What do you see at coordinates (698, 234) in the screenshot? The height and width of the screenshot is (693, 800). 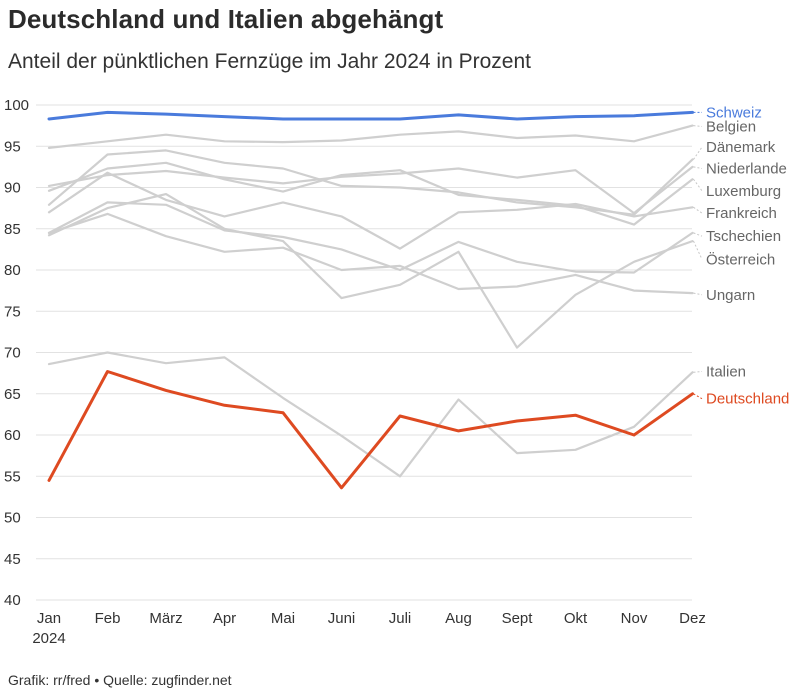 I see `label-connector-tschechien` at bounding box center [698, 234].